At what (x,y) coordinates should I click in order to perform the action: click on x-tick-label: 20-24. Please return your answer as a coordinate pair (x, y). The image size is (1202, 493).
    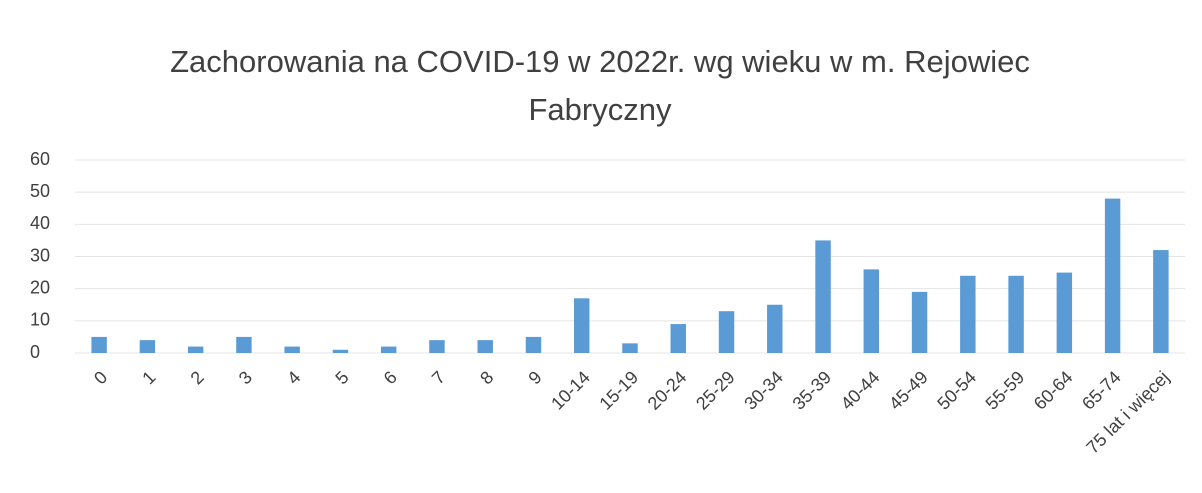
    Looking at the image, I should click on (667, 390).